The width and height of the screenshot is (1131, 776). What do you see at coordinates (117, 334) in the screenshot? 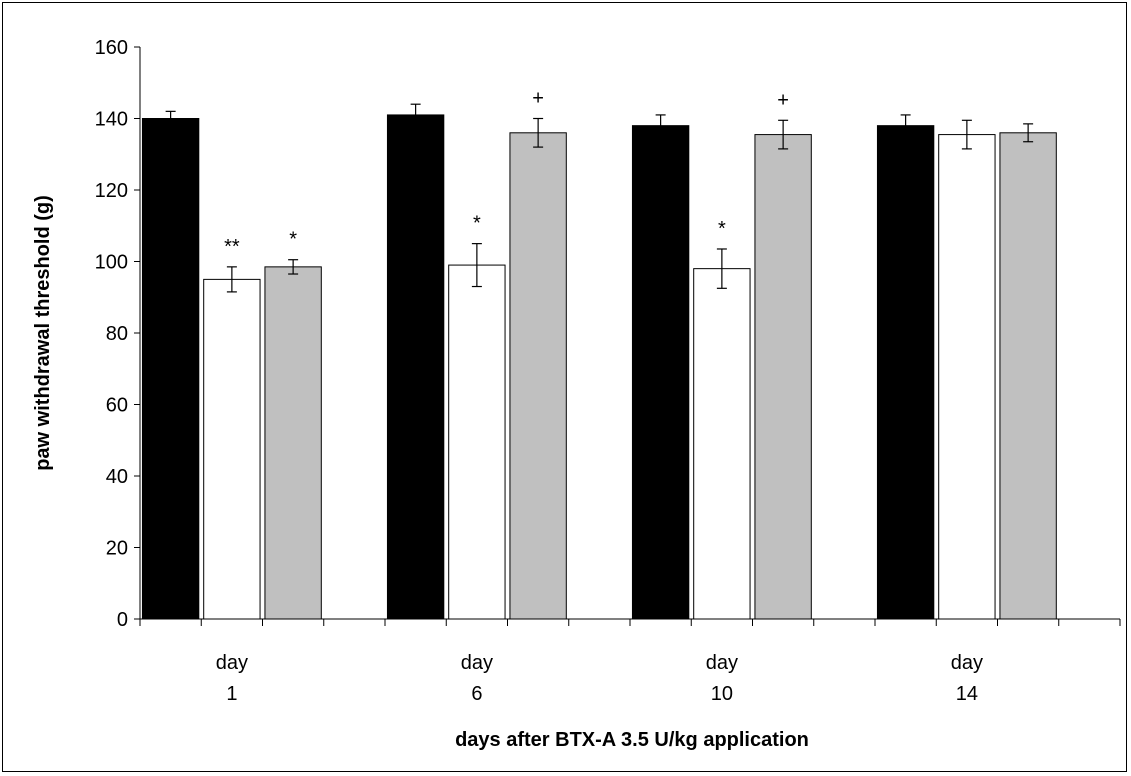
I see `y-tick-label: 80` at bounding box center [117, 334].